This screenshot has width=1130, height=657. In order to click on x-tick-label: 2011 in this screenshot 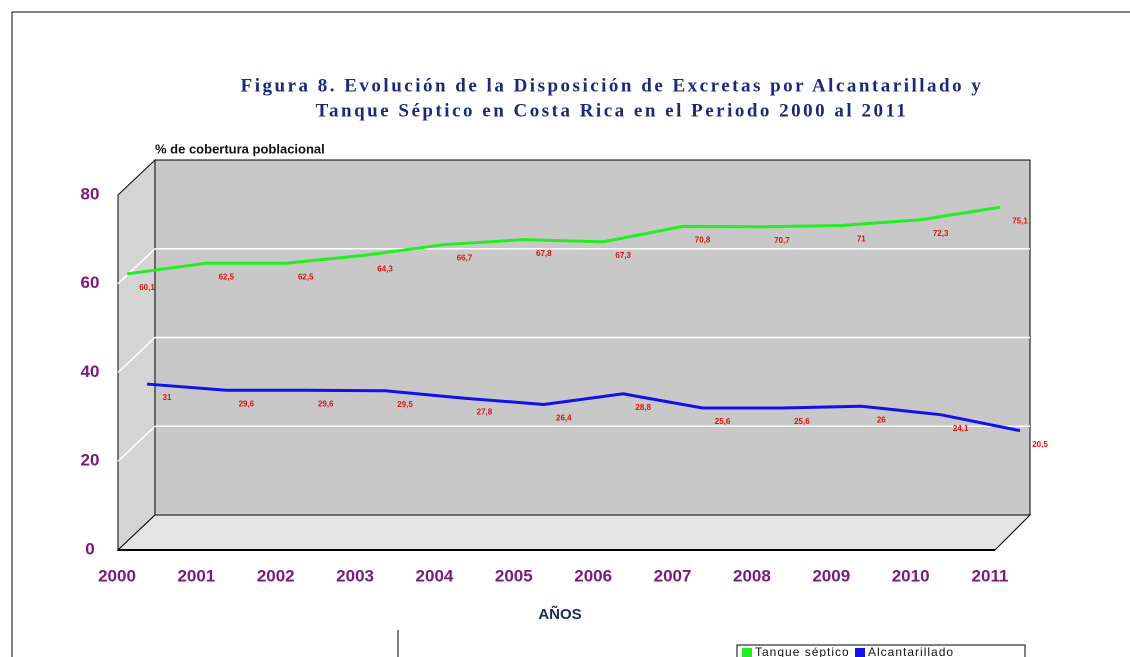, I will do `click(990, 575)`.